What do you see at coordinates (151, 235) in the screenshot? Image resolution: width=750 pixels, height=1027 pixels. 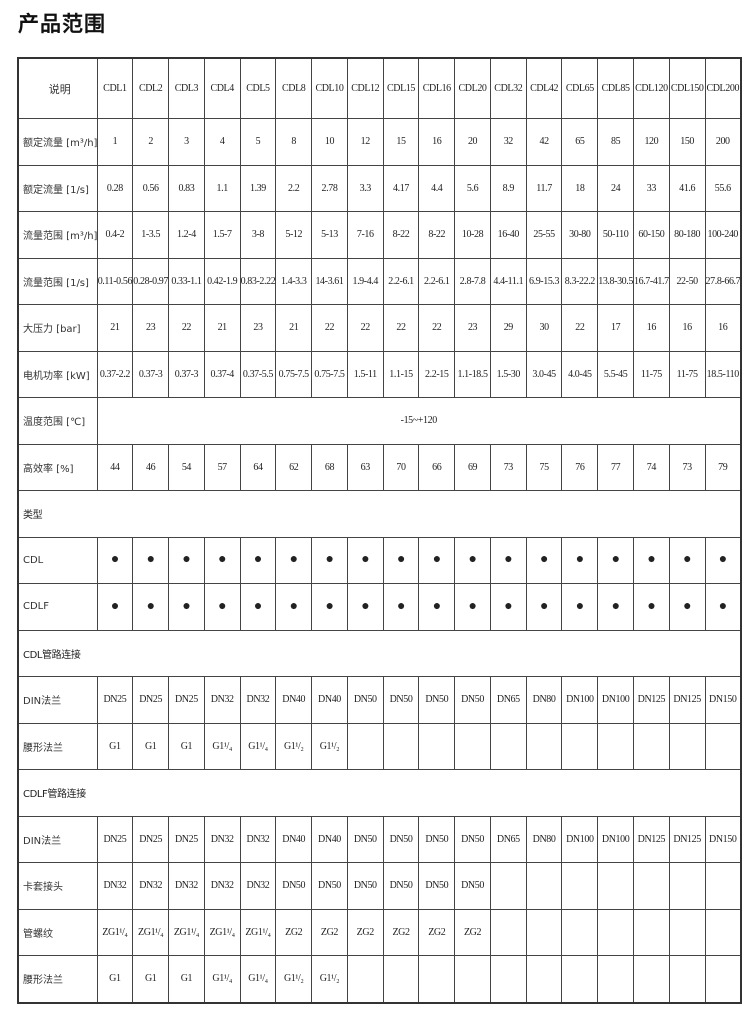 I see `table-cell: 1-3.5` at bounding box center [151, 235].